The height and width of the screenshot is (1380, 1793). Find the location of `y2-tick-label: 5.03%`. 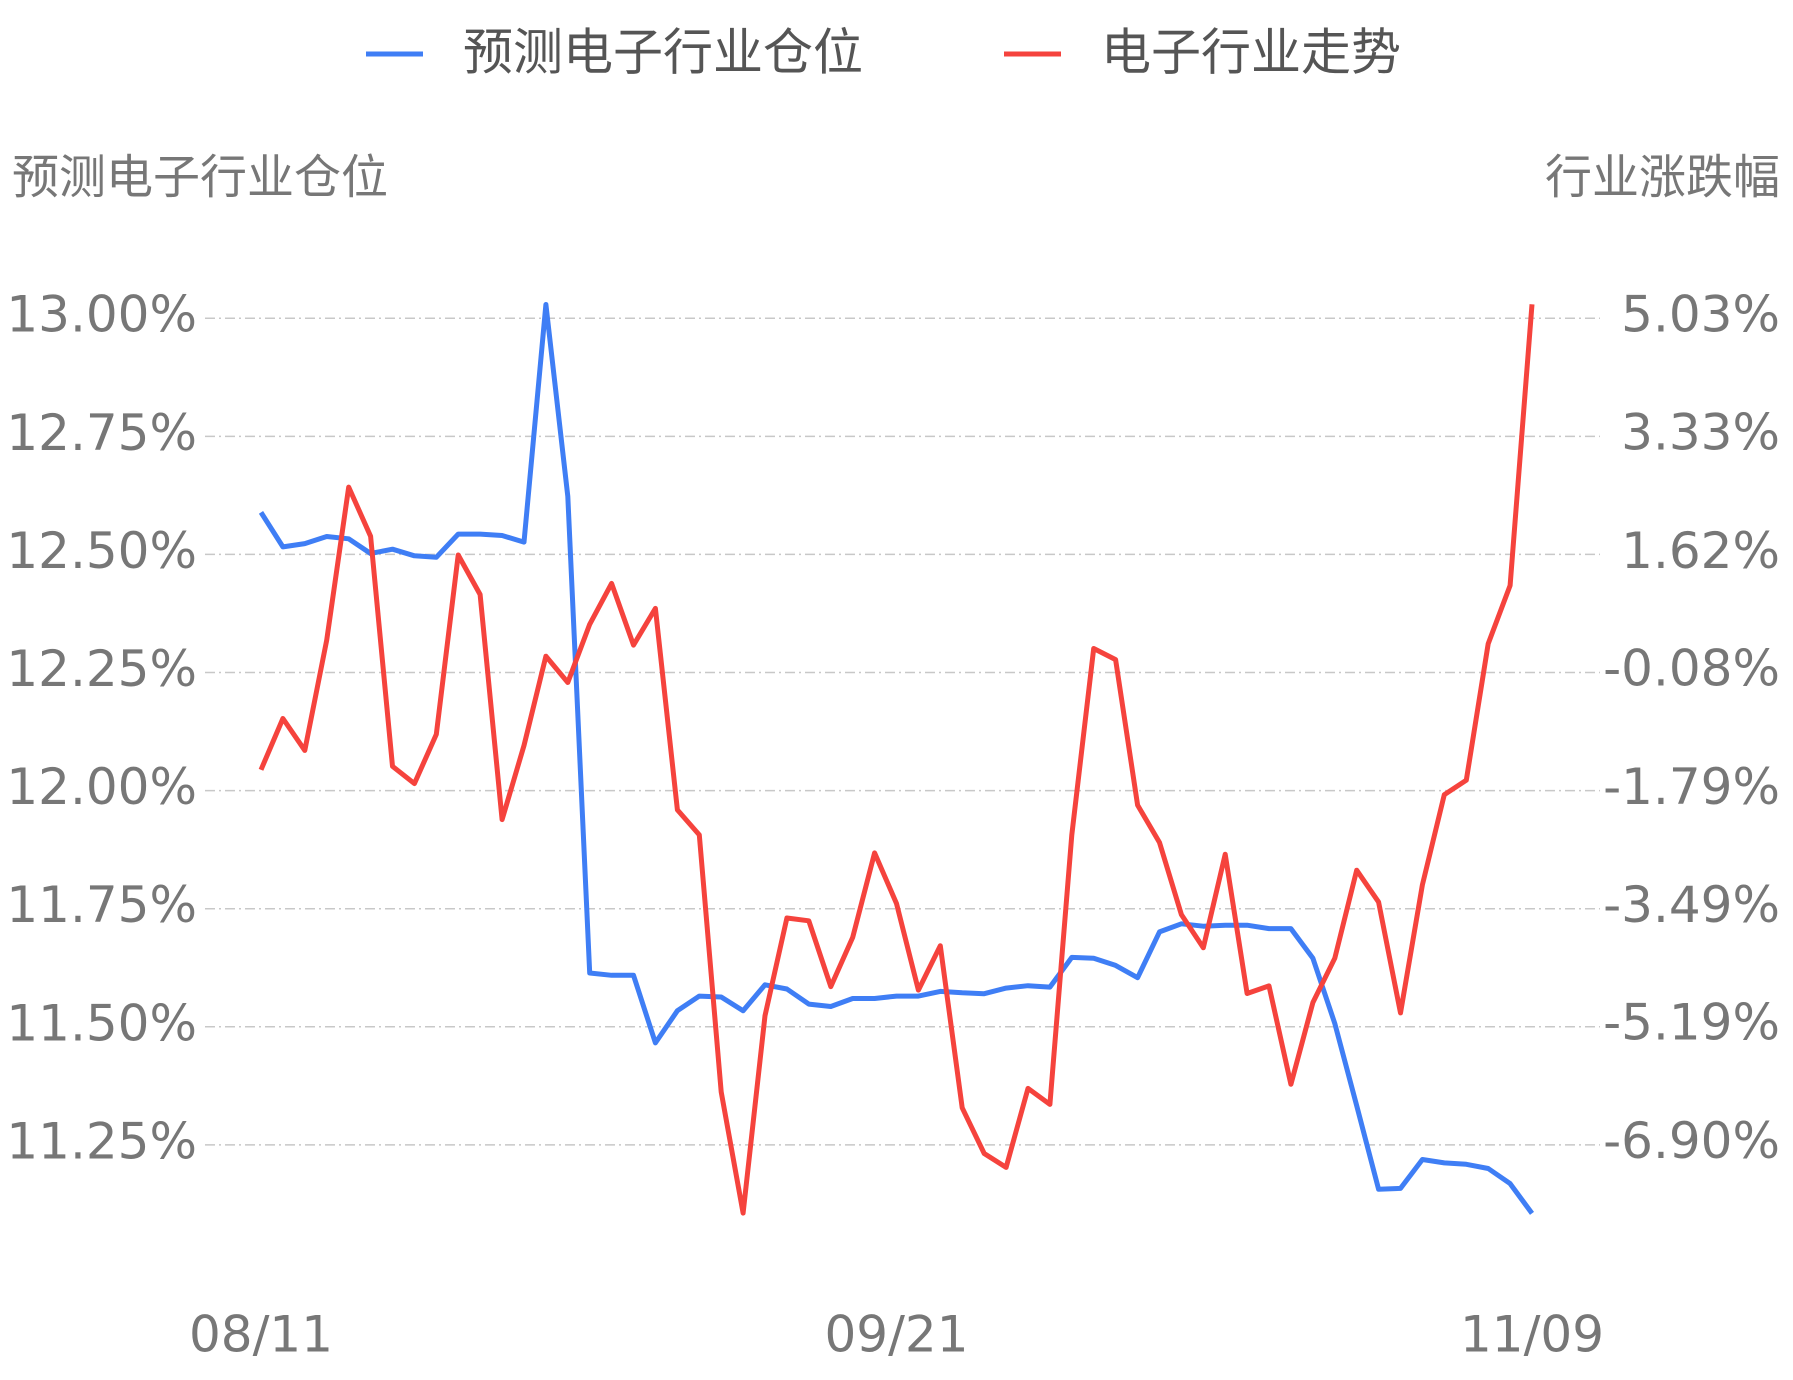

y2-tick-label: 5.03% is located at coordinates (1700, 315).